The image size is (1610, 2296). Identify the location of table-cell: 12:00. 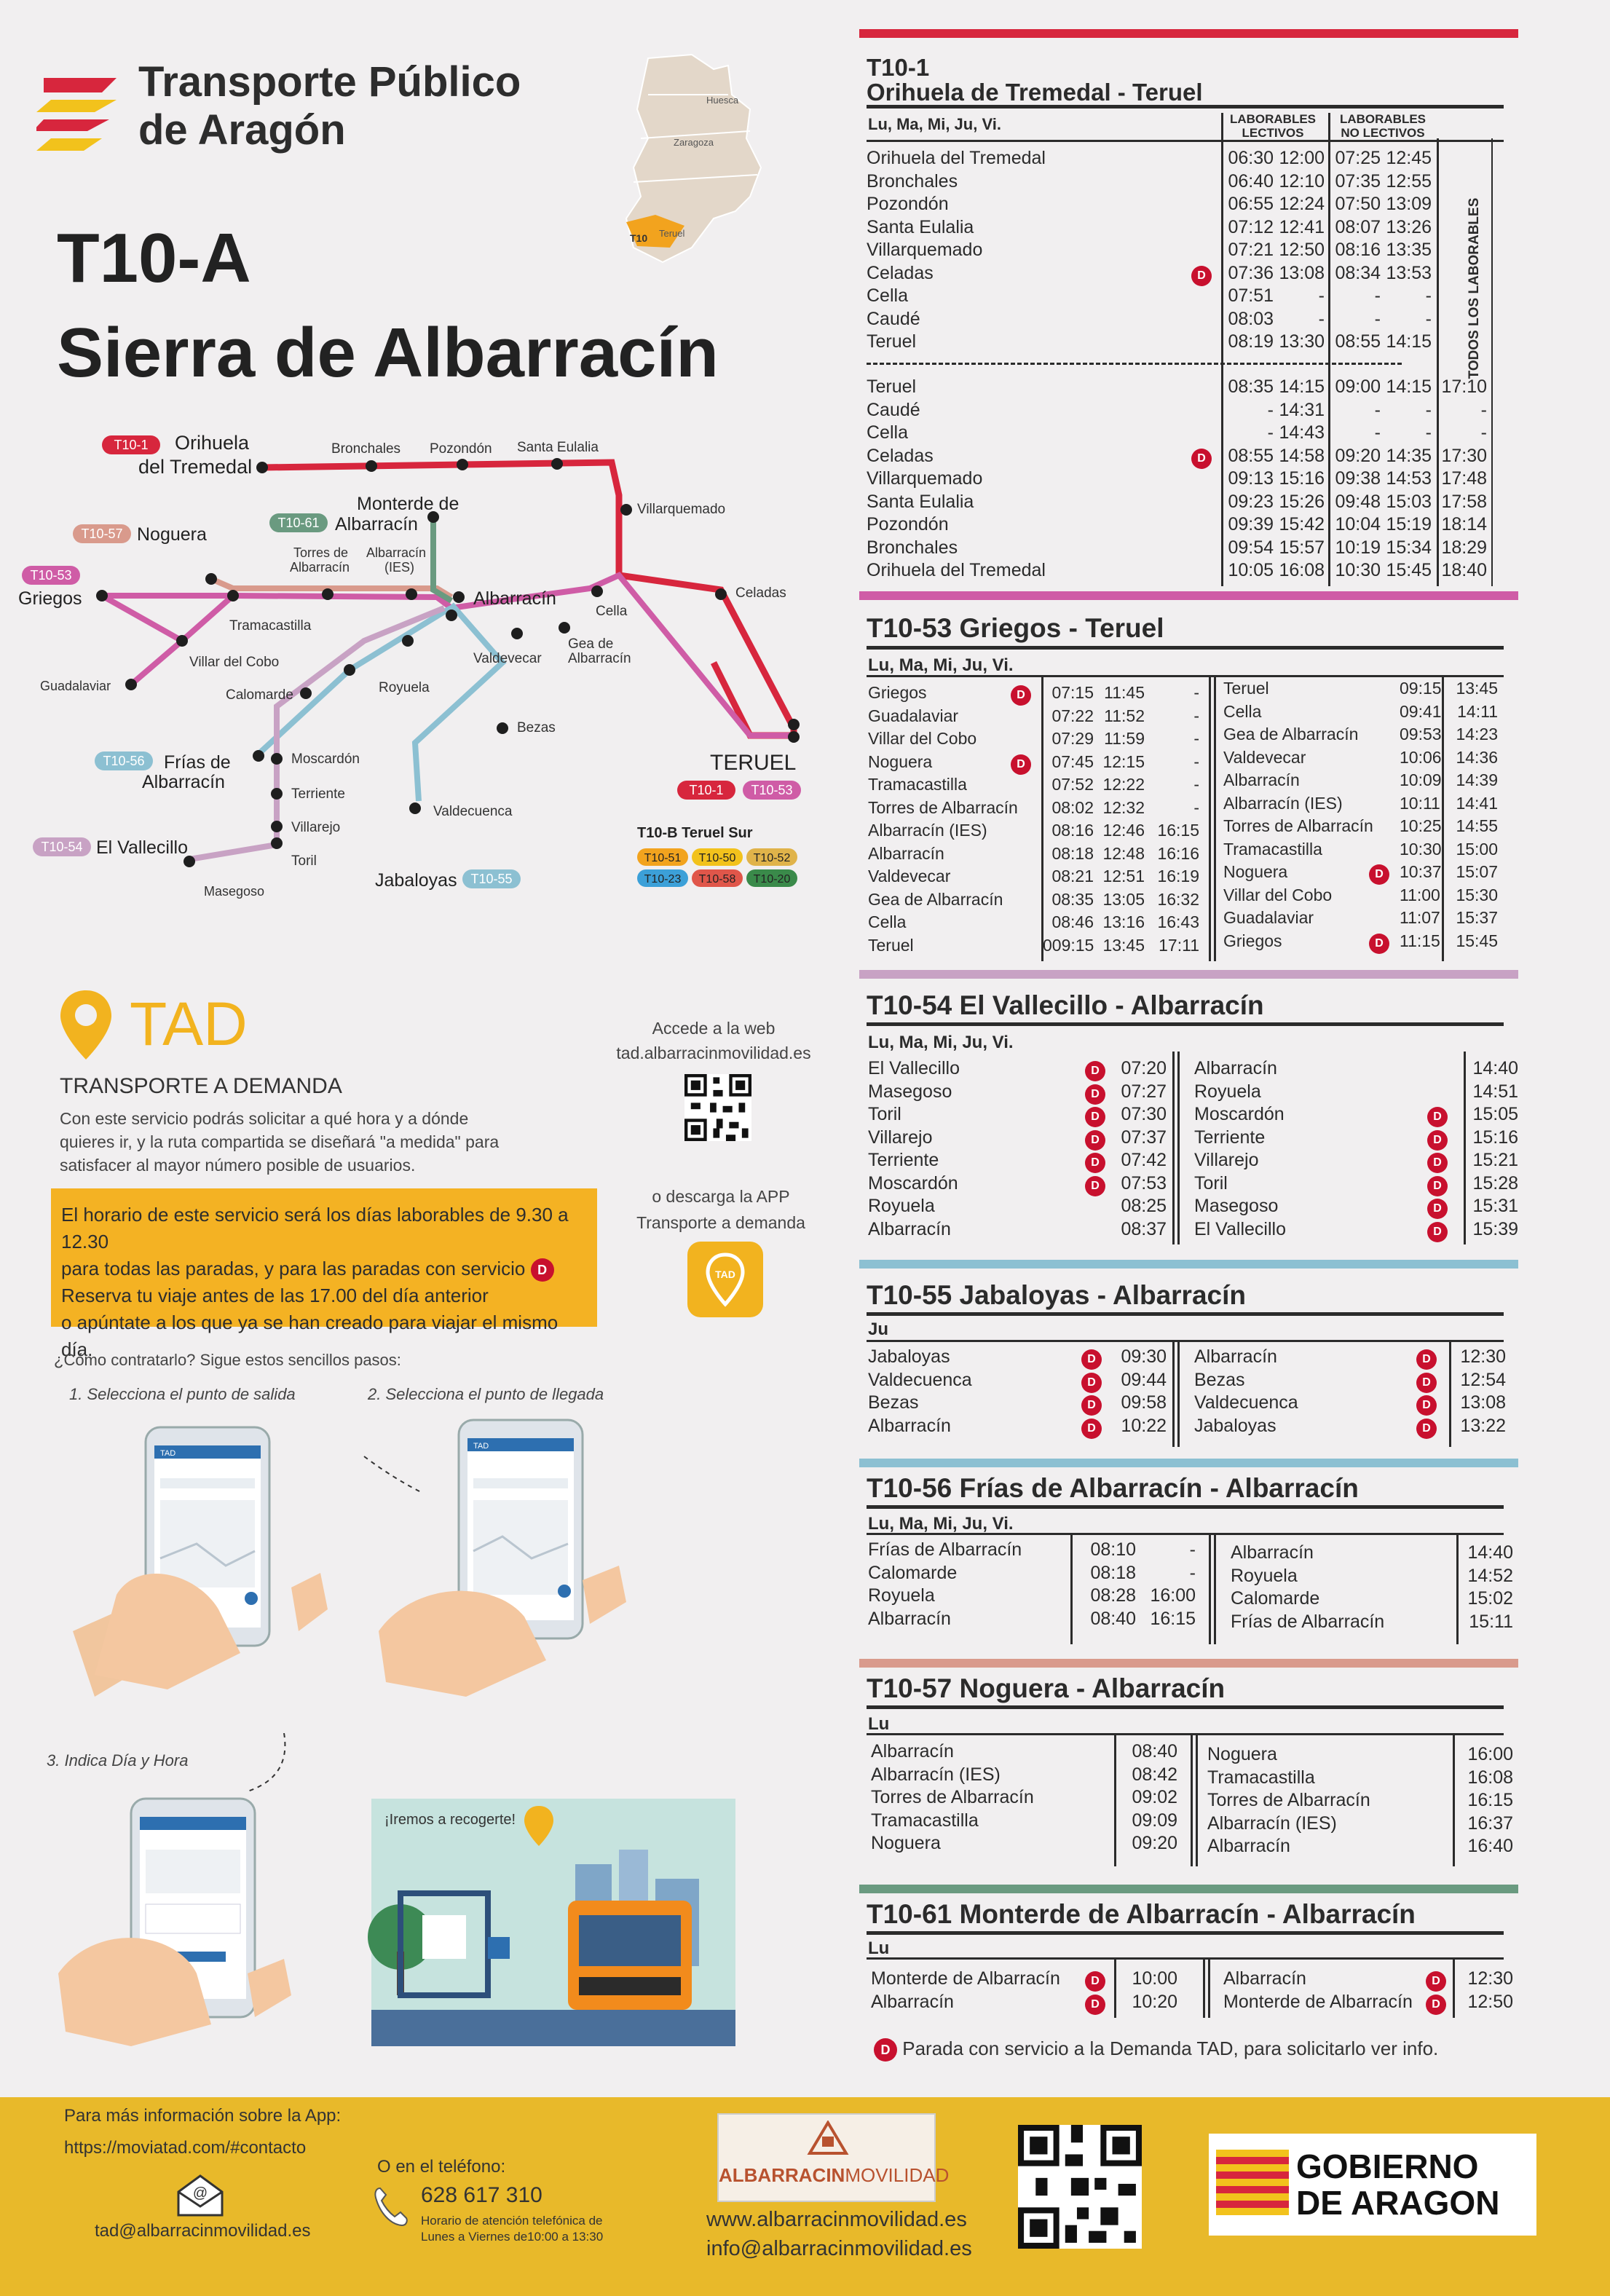
(1302, 158).